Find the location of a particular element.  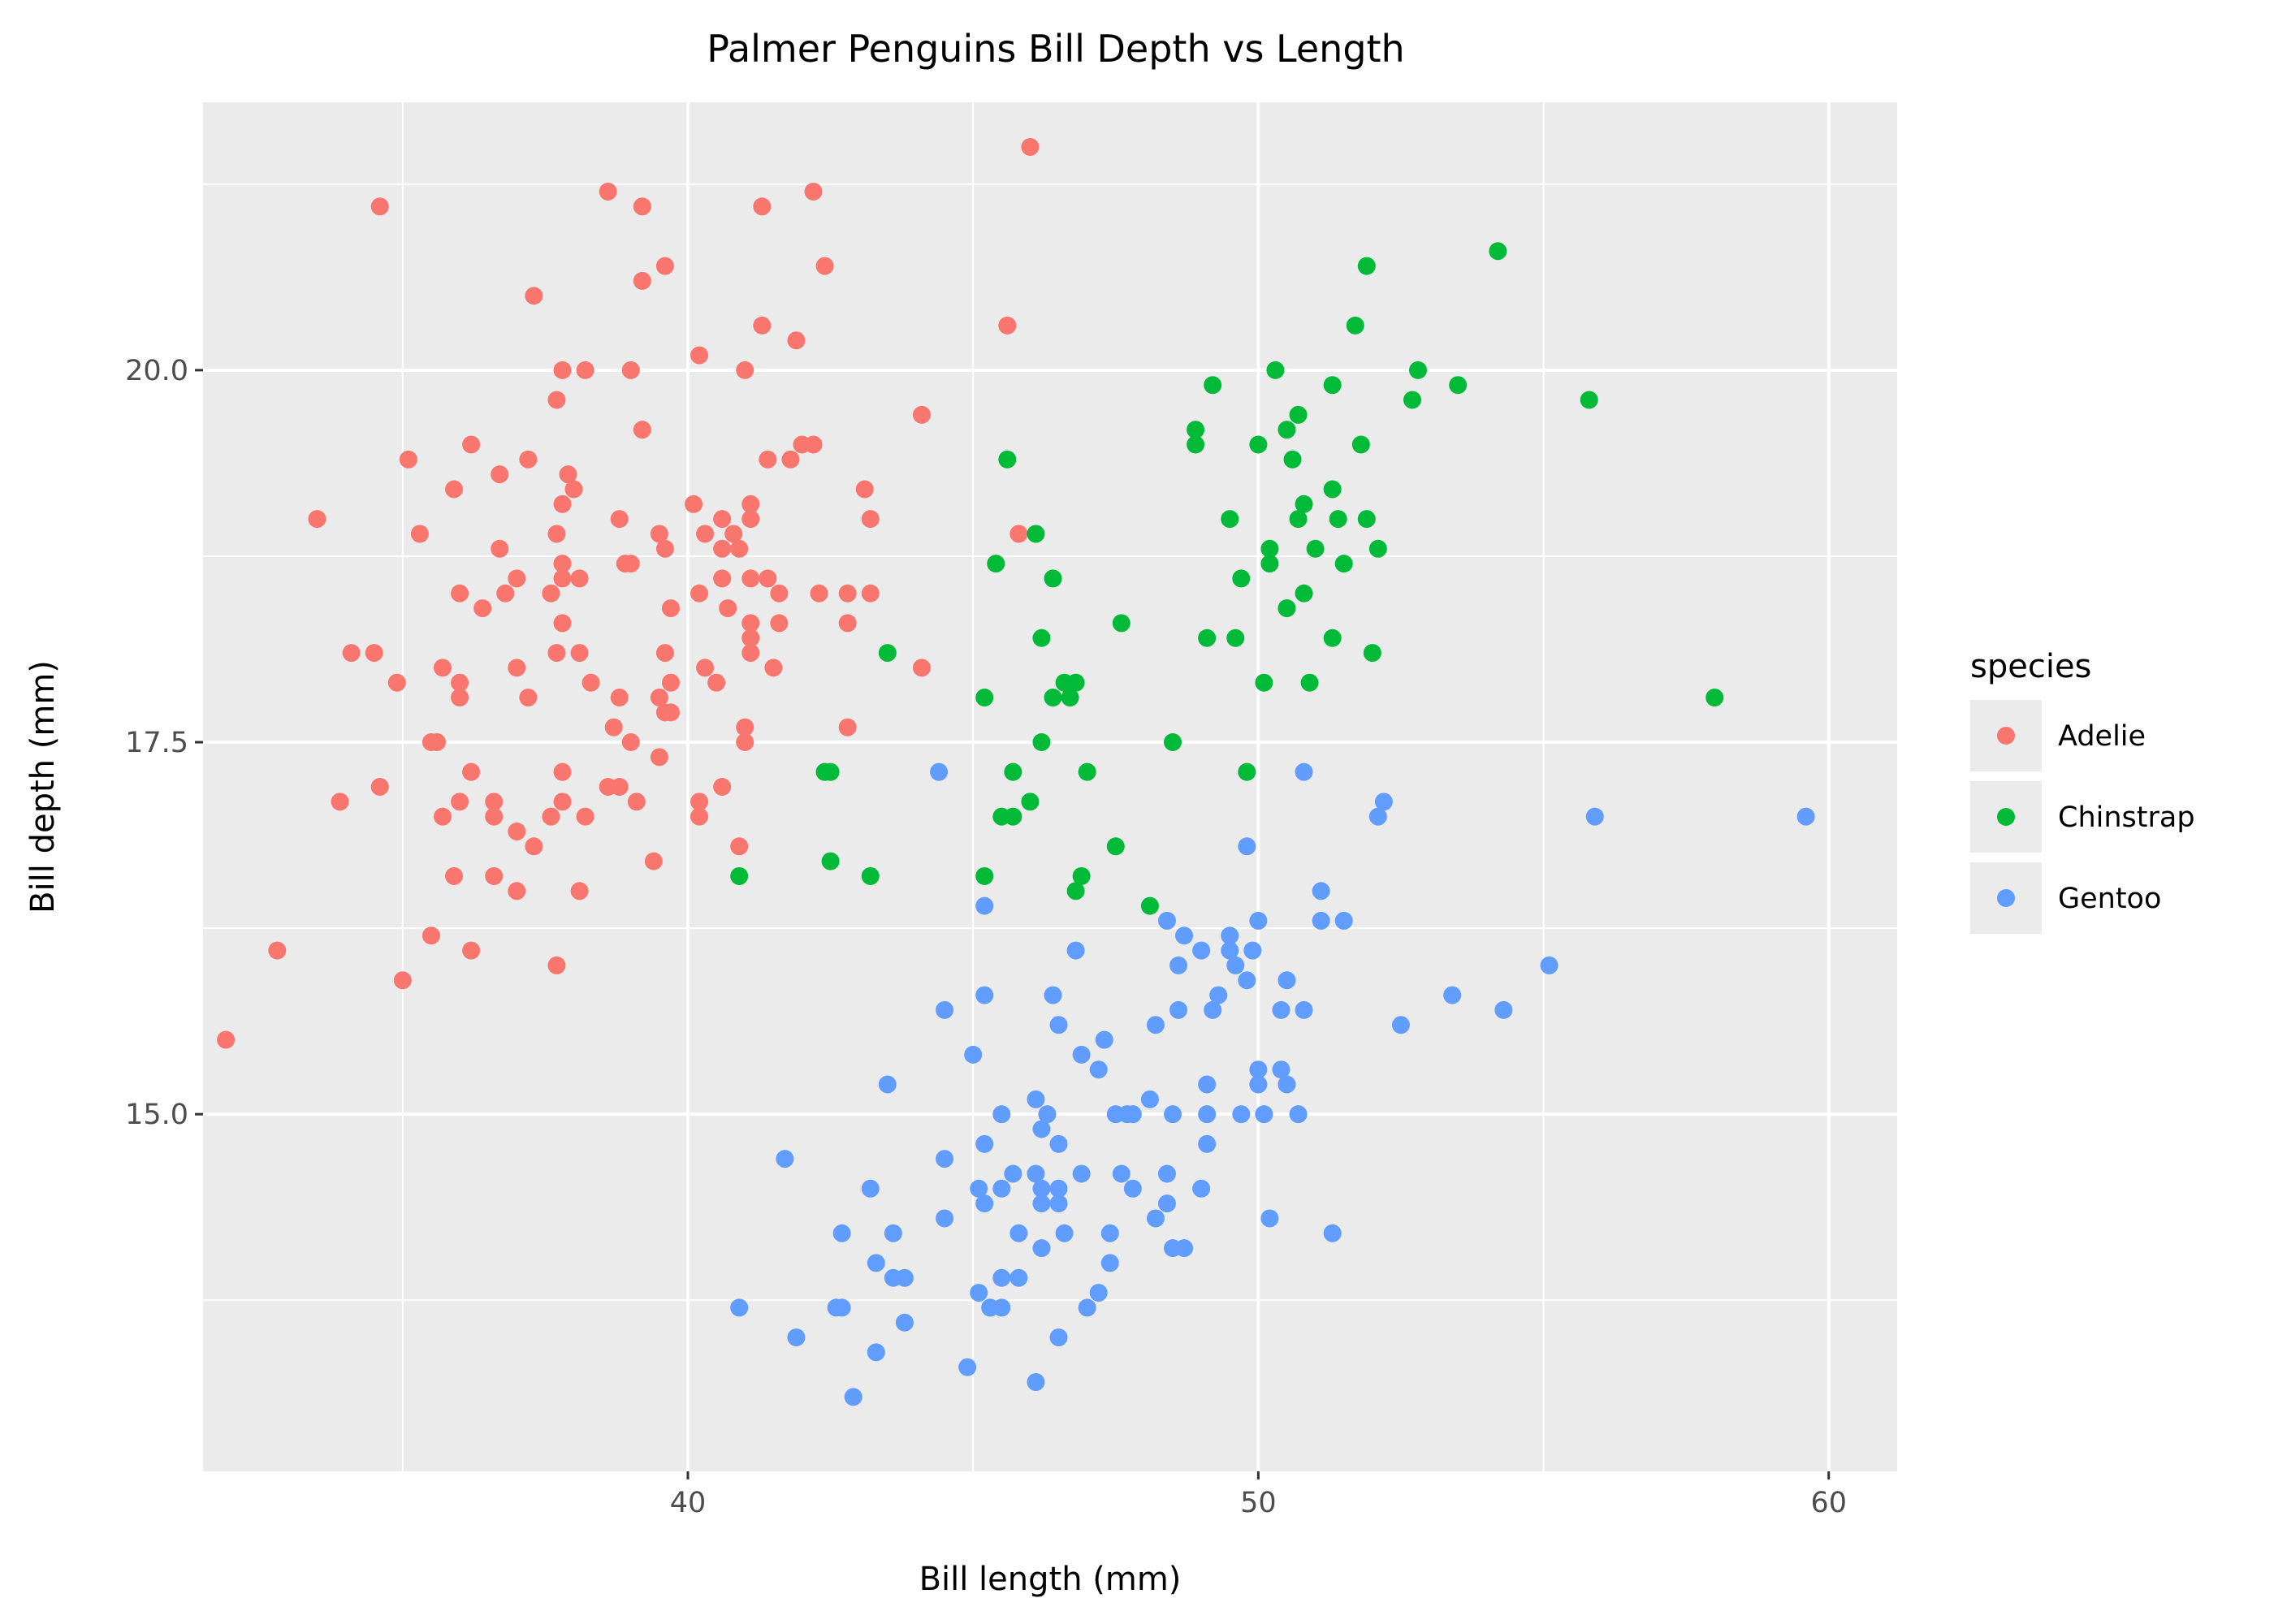

legend-label: Chinstrap is located at coordinates (2126, 818).